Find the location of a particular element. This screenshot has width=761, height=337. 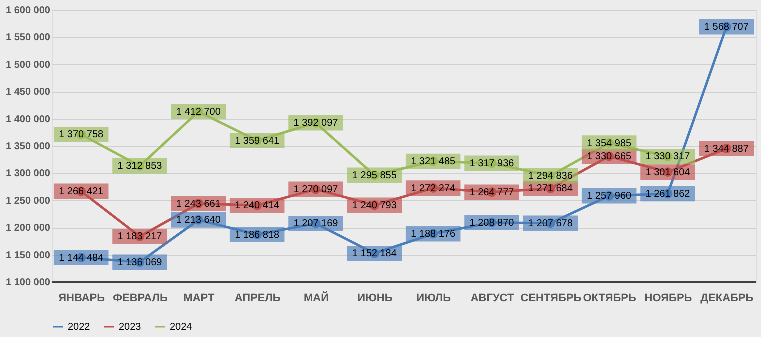

data-label: 1 344 887 is located at coordinates (727, 149).